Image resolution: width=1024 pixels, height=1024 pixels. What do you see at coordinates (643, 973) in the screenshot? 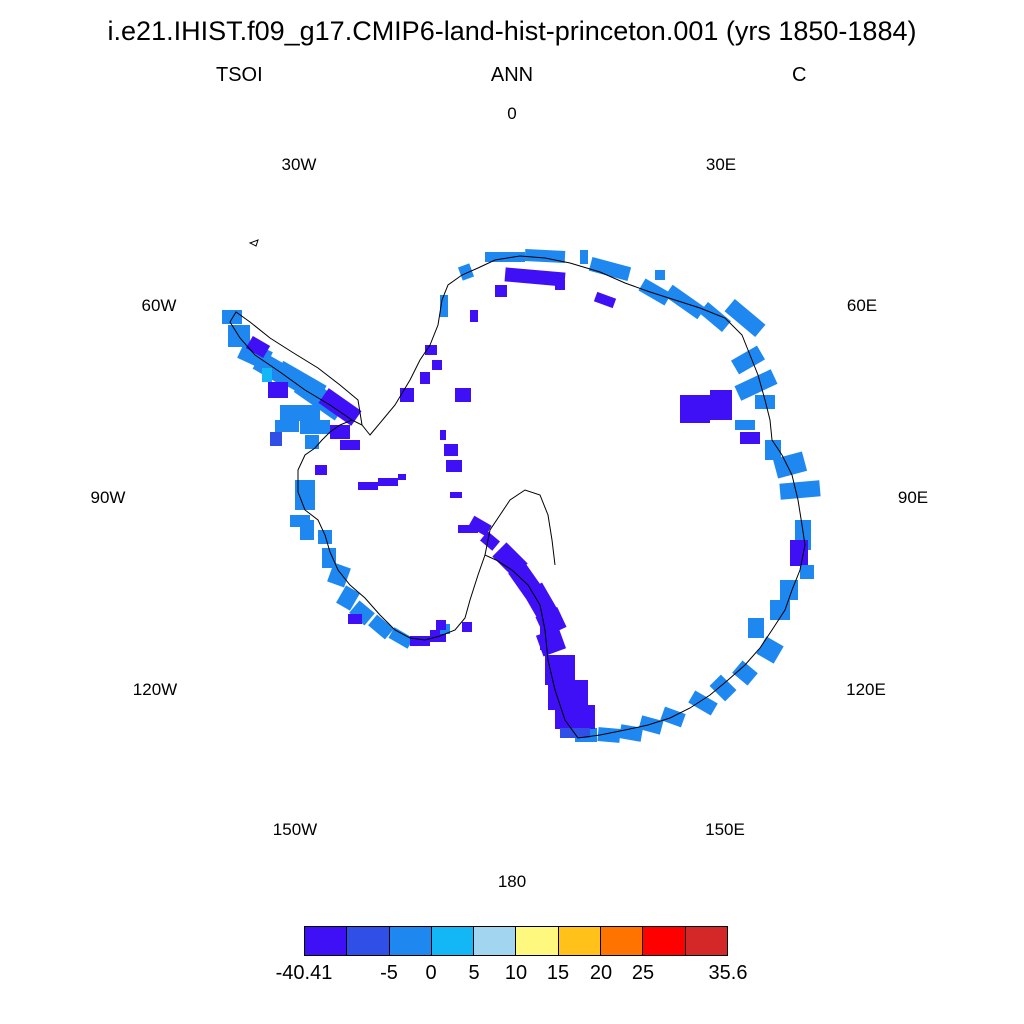
I see `colorbar-label-8: 25` at bounding box center [643, 973].